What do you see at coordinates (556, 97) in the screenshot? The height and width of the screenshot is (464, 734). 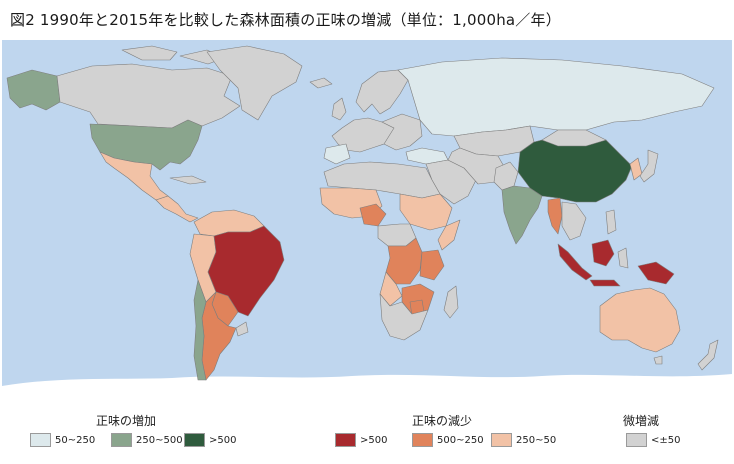 I see `russia` at bounding box center [556, 97].